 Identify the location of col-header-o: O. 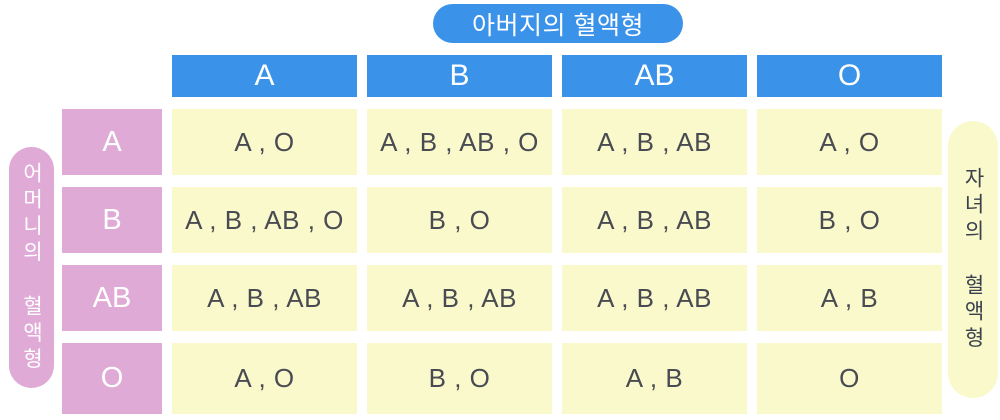
(849, 76).